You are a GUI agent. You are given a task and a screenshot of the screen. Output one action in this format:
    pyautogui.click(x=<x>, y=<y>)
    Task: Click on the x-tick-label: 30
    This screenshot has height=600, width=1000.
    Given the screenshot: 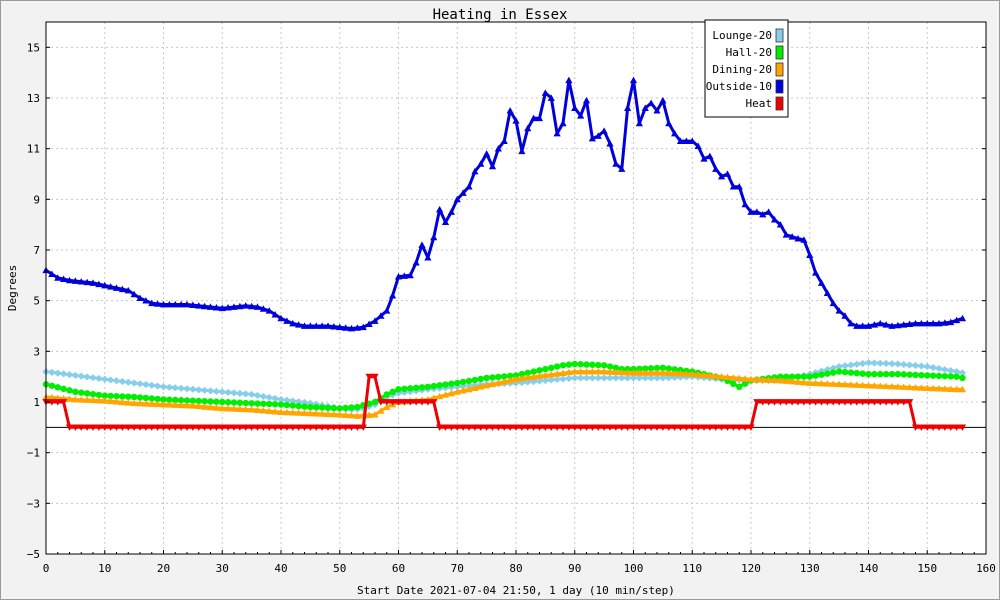 What is the action you would take?
    pyautogui.click(x=222, y=568)
    